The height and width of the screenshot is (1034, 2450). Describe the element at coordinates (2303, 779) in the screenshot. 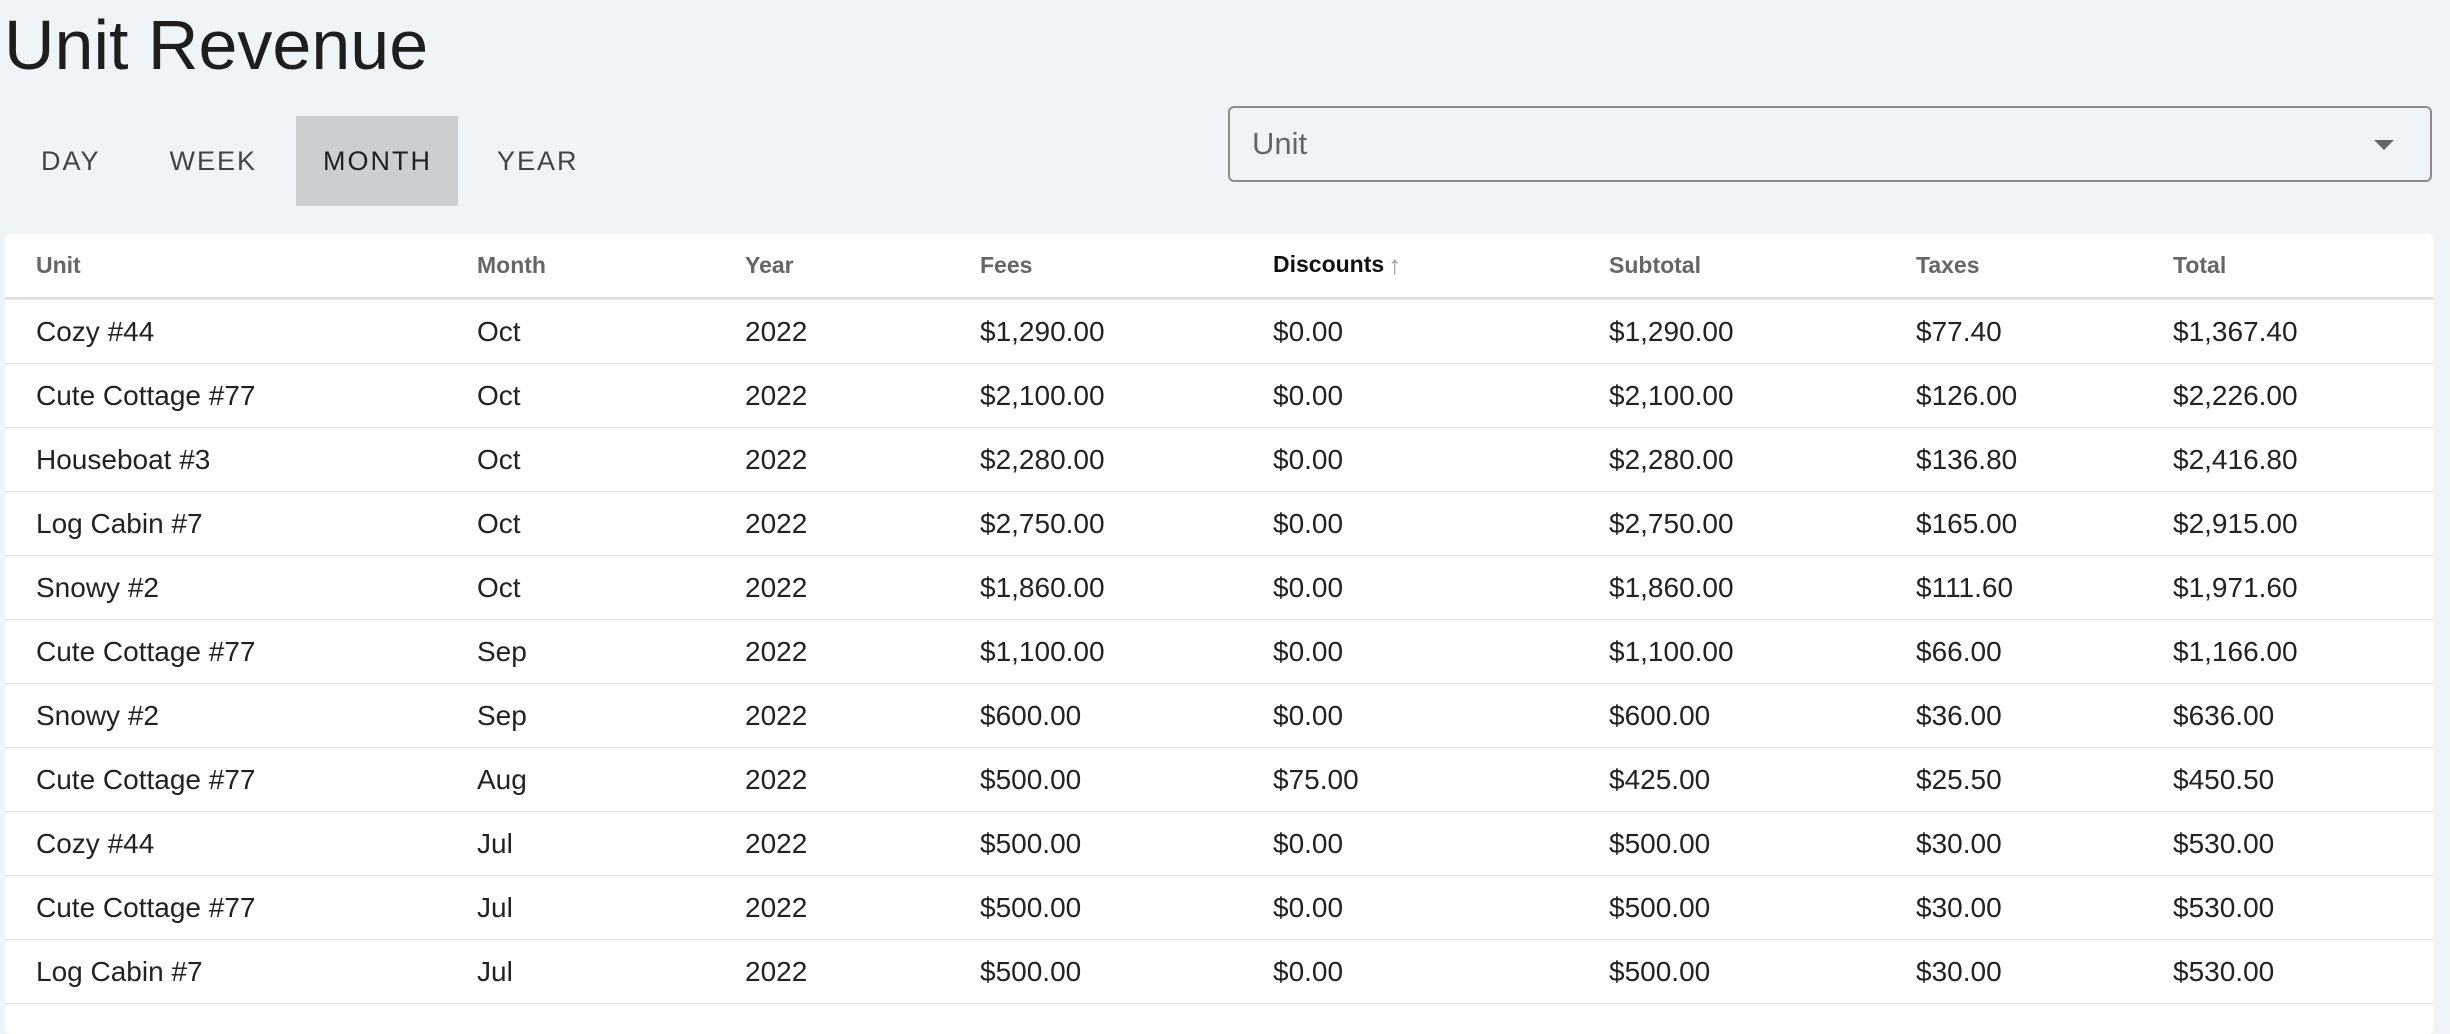

I see `cell-total: $450.50` at that location.